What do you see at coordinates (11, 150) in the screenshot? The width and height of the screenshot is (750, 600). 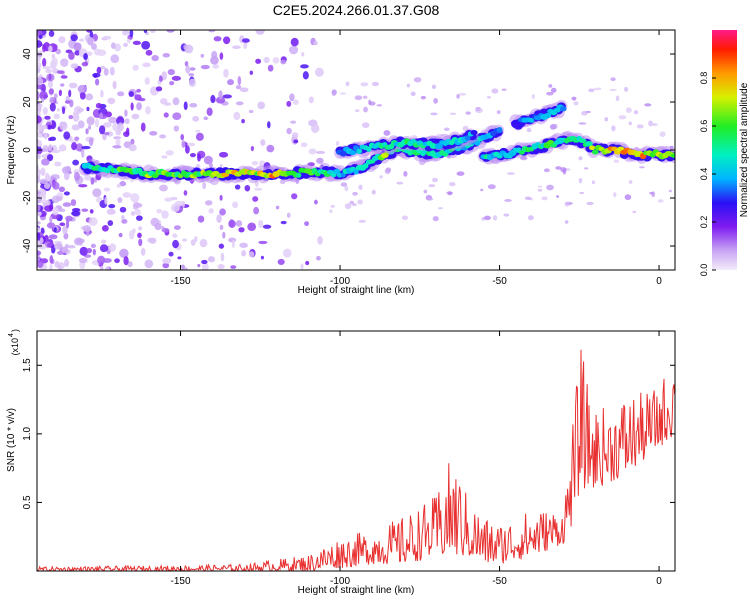 I see `heatmap-y-axis-label: Frequency (Hz)` at bounding box center [11, 150].